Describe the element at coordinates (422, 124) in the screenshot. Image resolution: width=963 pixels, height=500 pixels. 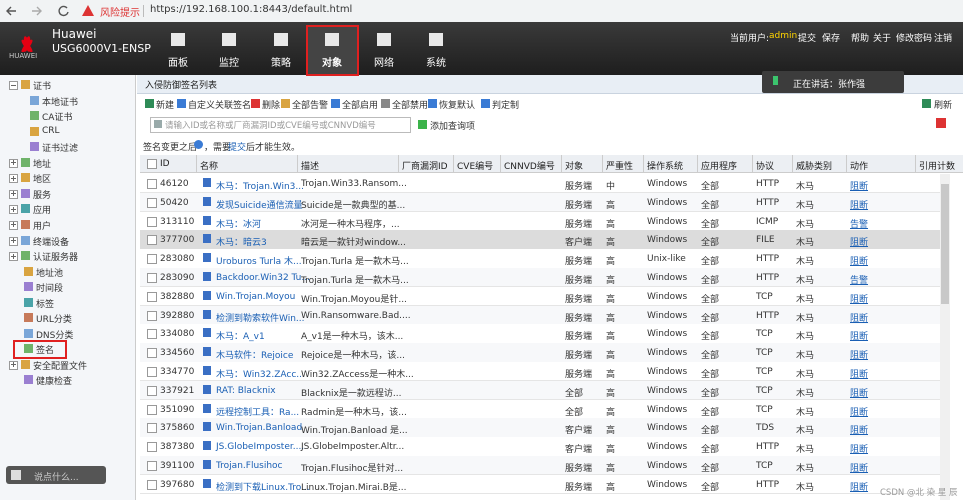
I see `add-icon` at that location.